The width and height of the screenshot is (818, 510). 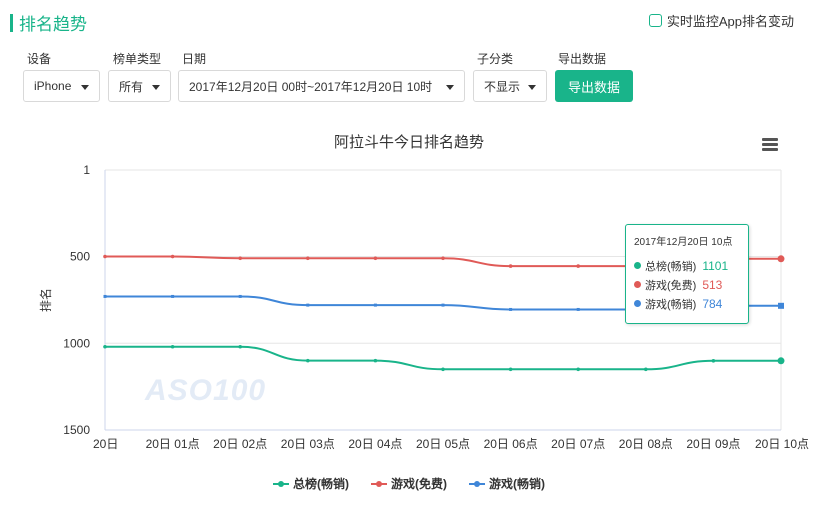 I want to click on page-title: 排名趋势, so click(x=53, y=24).